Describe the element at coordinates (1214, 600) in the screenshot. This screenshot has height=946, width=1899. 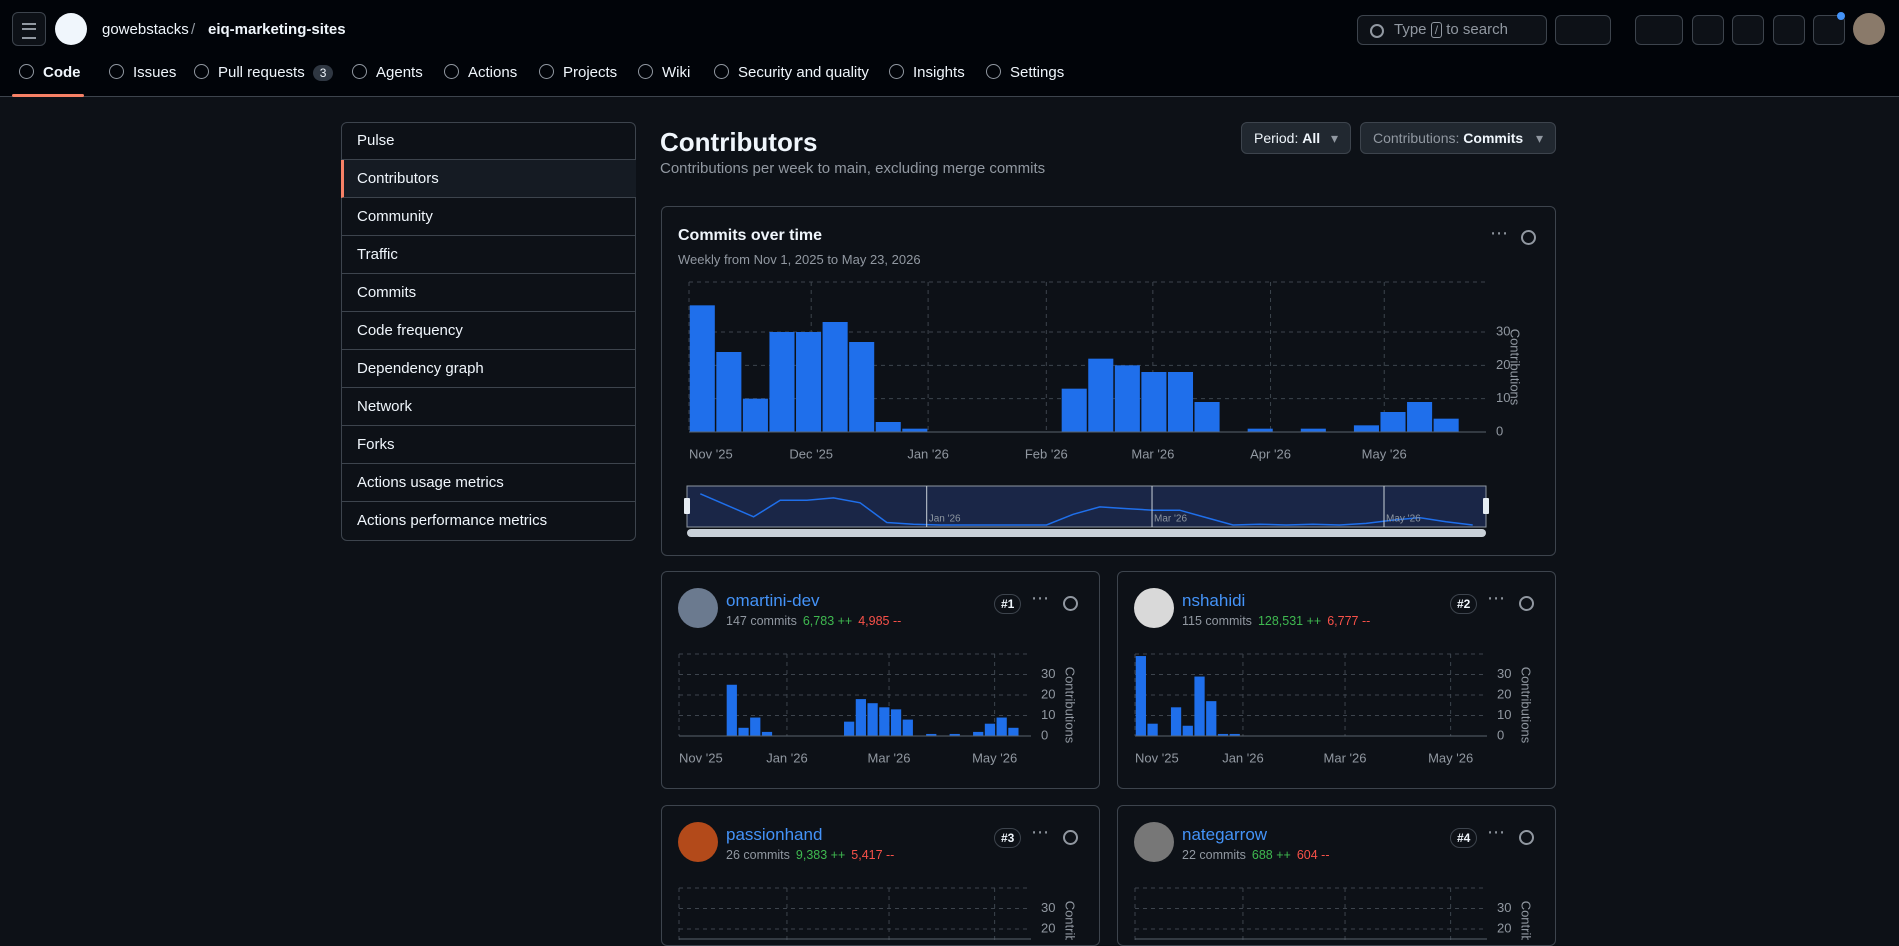
I see `contributor-name: nshahidi` at that location.